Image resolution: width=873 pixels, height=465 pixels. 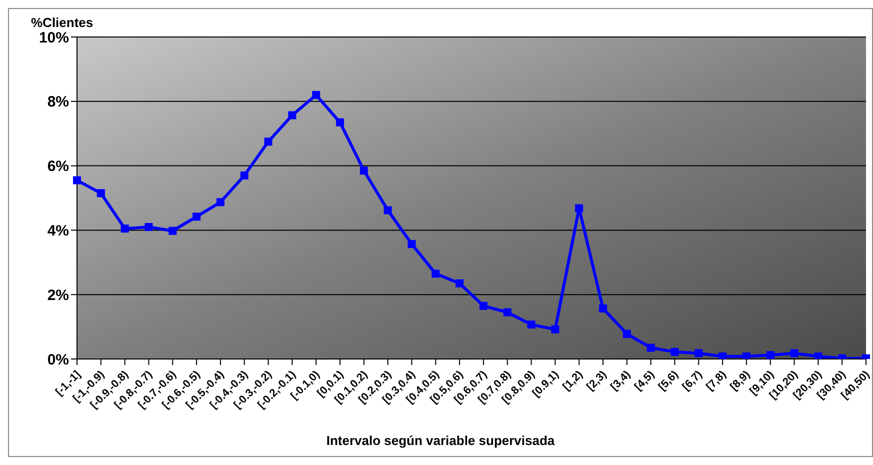 What do you see at coordinates (440, 440) in the screenshot?
I see `x-axis-title: Intervalo según variable supervisada` at bounding box center [440, 440].